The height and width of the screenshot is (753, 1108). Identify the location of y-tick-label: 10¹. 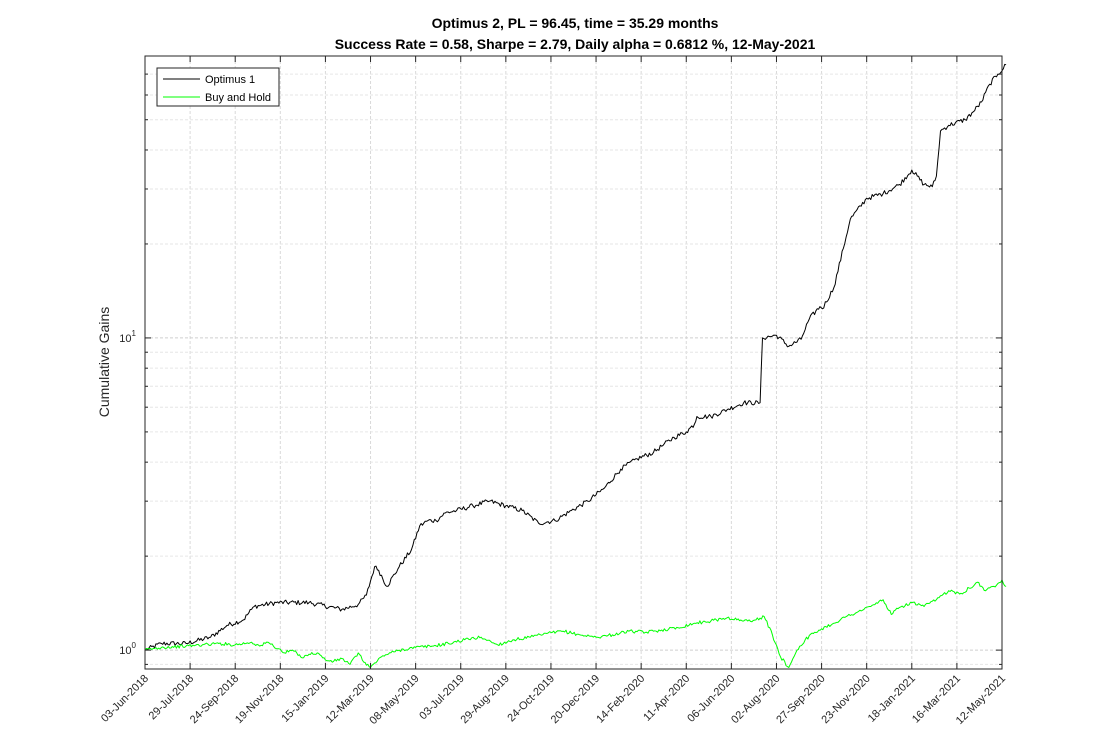
(127, 337).